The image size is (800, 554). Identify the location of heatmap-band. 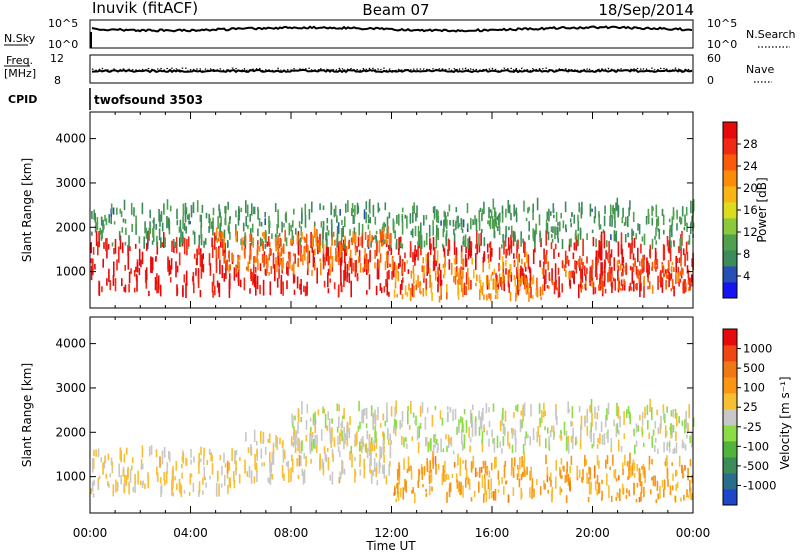
(165, 471).